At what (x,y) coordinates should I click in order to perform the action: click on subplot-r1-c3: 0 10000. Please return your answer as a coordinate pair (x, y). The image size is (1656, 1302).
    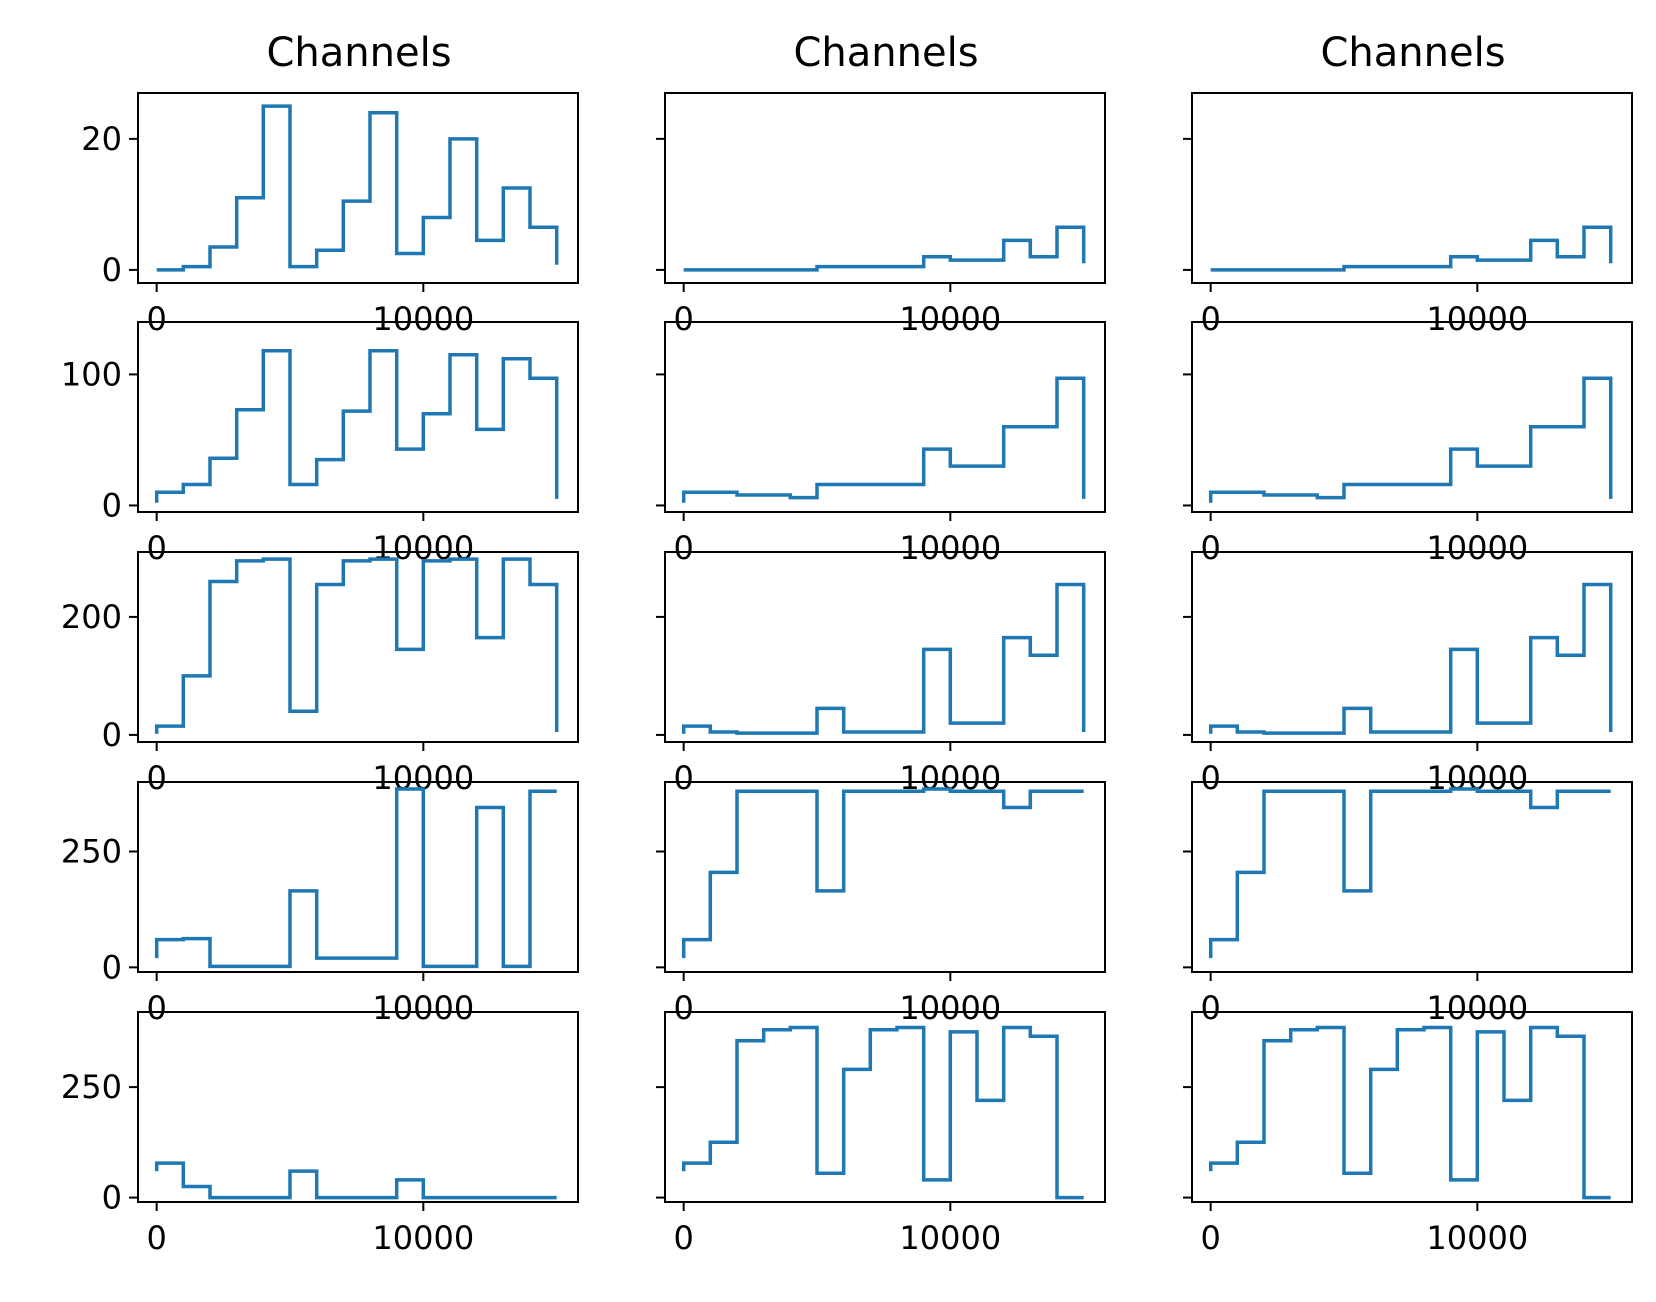
    Looking at the image, I should click on (1408, 215).